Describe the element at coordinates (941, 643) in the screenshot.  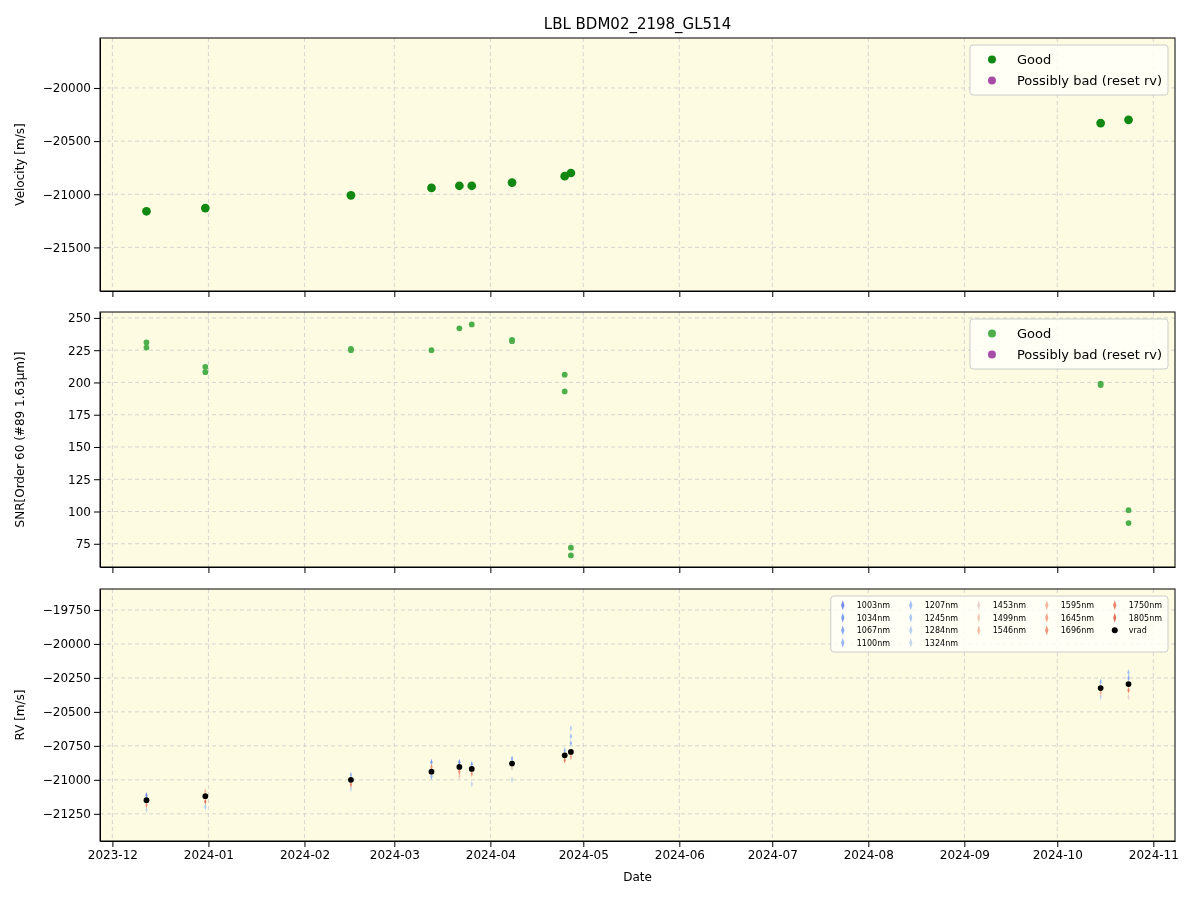
I see `legend-label: 1324nm` at that location.